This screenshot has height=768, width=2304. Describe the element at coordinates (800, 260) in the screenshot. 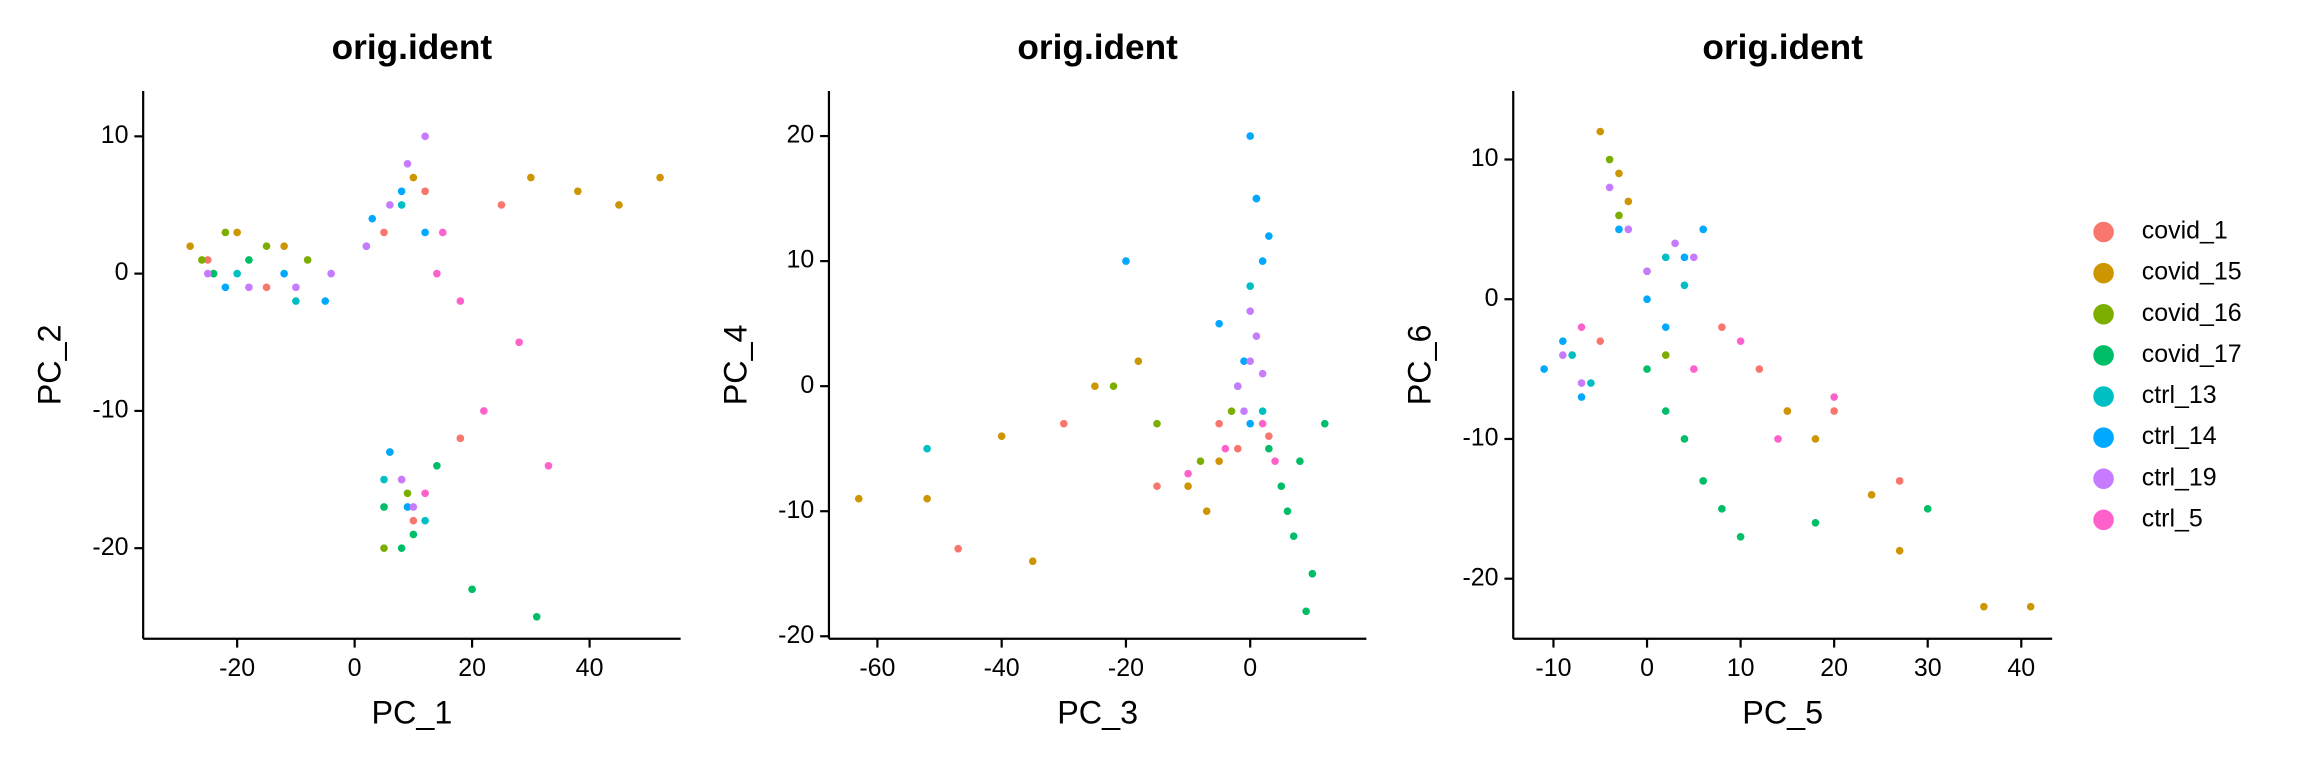

I see `y-tick-label: 10` at that location.